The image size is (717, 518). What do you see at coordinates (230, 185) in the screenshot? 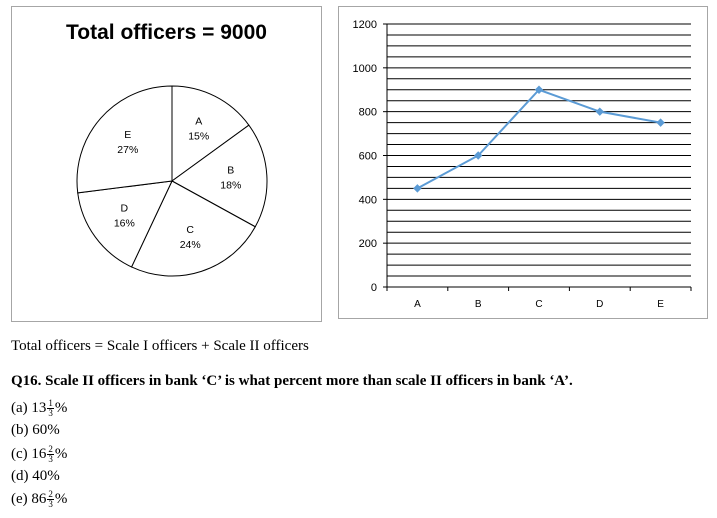
I see `pie-slice-value: 18%` at bounding box center [230, 185].